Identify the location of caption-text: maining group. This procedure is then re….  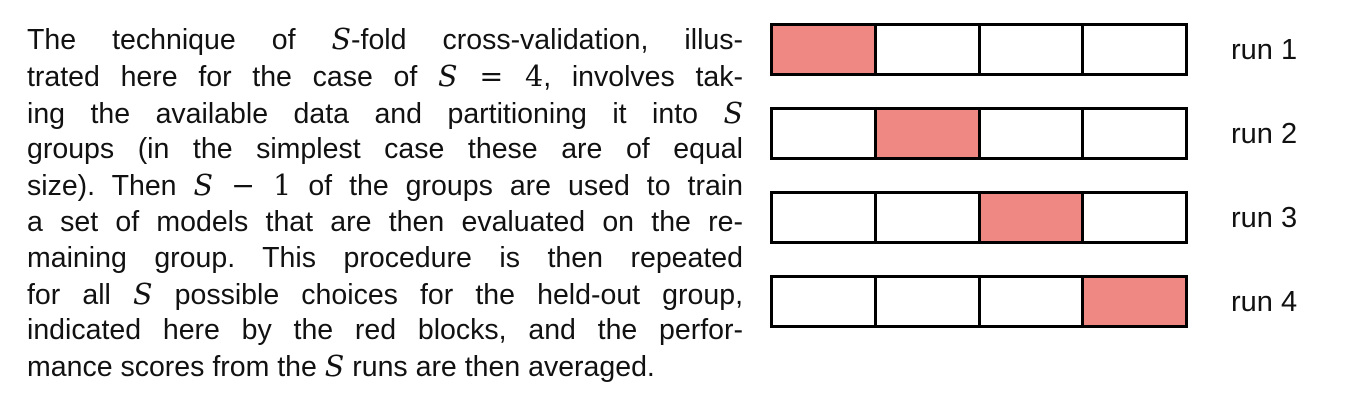
(385, 257).